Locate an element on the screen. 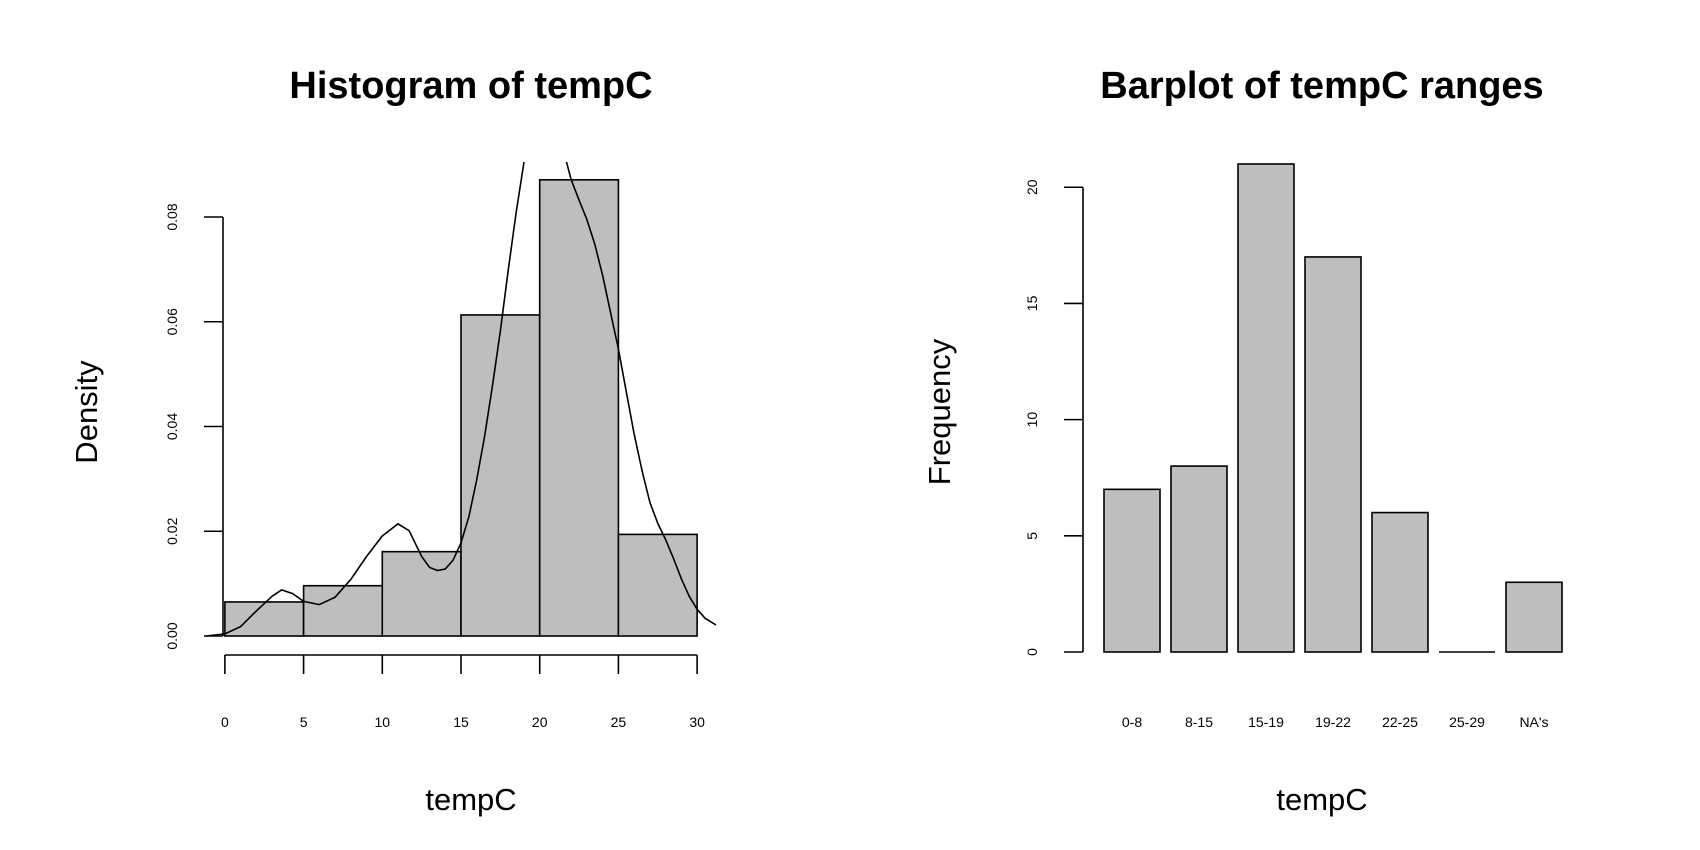 The image size is (1700, 850). histogram-x-tick-label: 25 is located at coordinates (619, 722).